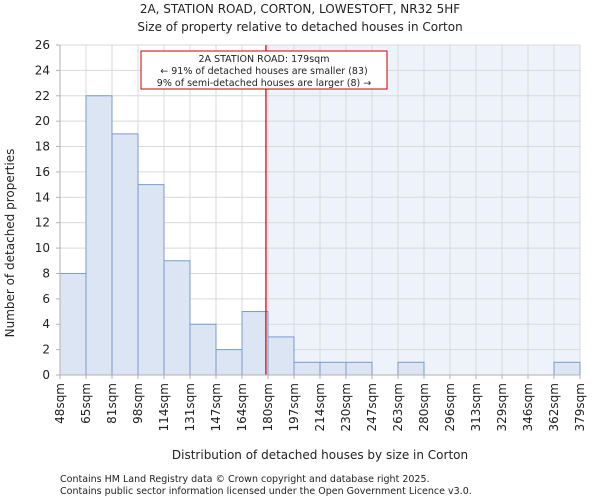 This screenshot has height=500, width=600. What do you see at coordinates (42, 96) in the screenshot?
I see `y-tick-label: 22` at bounding box center [42, 96].